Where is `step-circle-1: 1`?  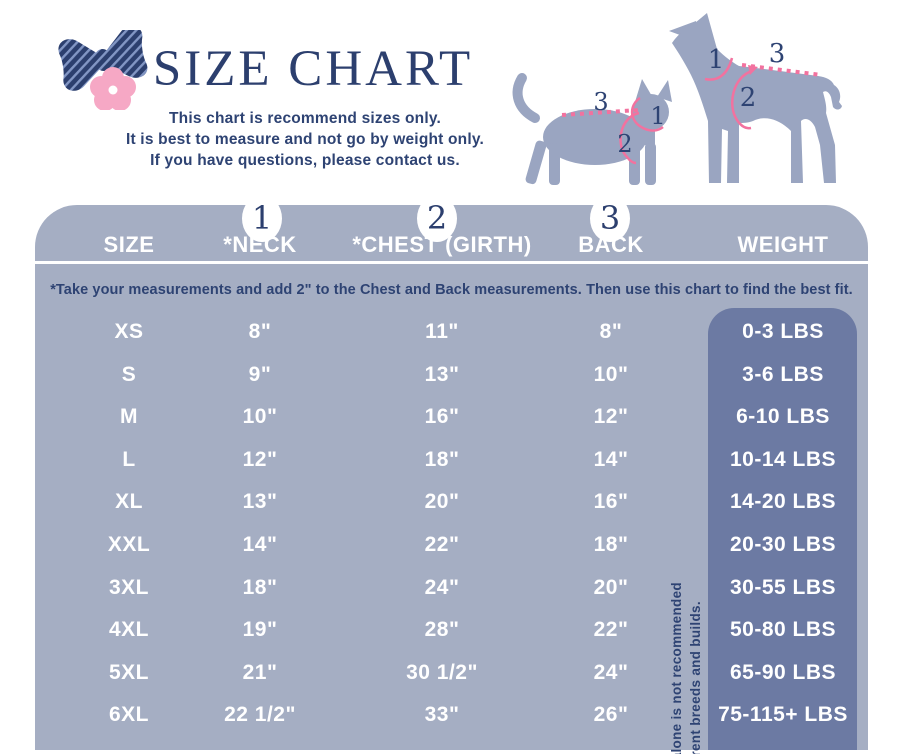 step-circle-1: 1 is located at coordinates (262, 218).